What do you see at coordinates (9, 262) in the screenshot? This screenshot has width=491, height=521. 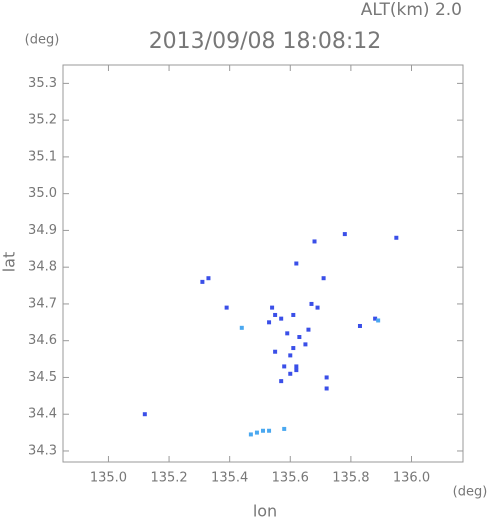 I see `y-axis-label: lat` at bounding box center [9, 262].